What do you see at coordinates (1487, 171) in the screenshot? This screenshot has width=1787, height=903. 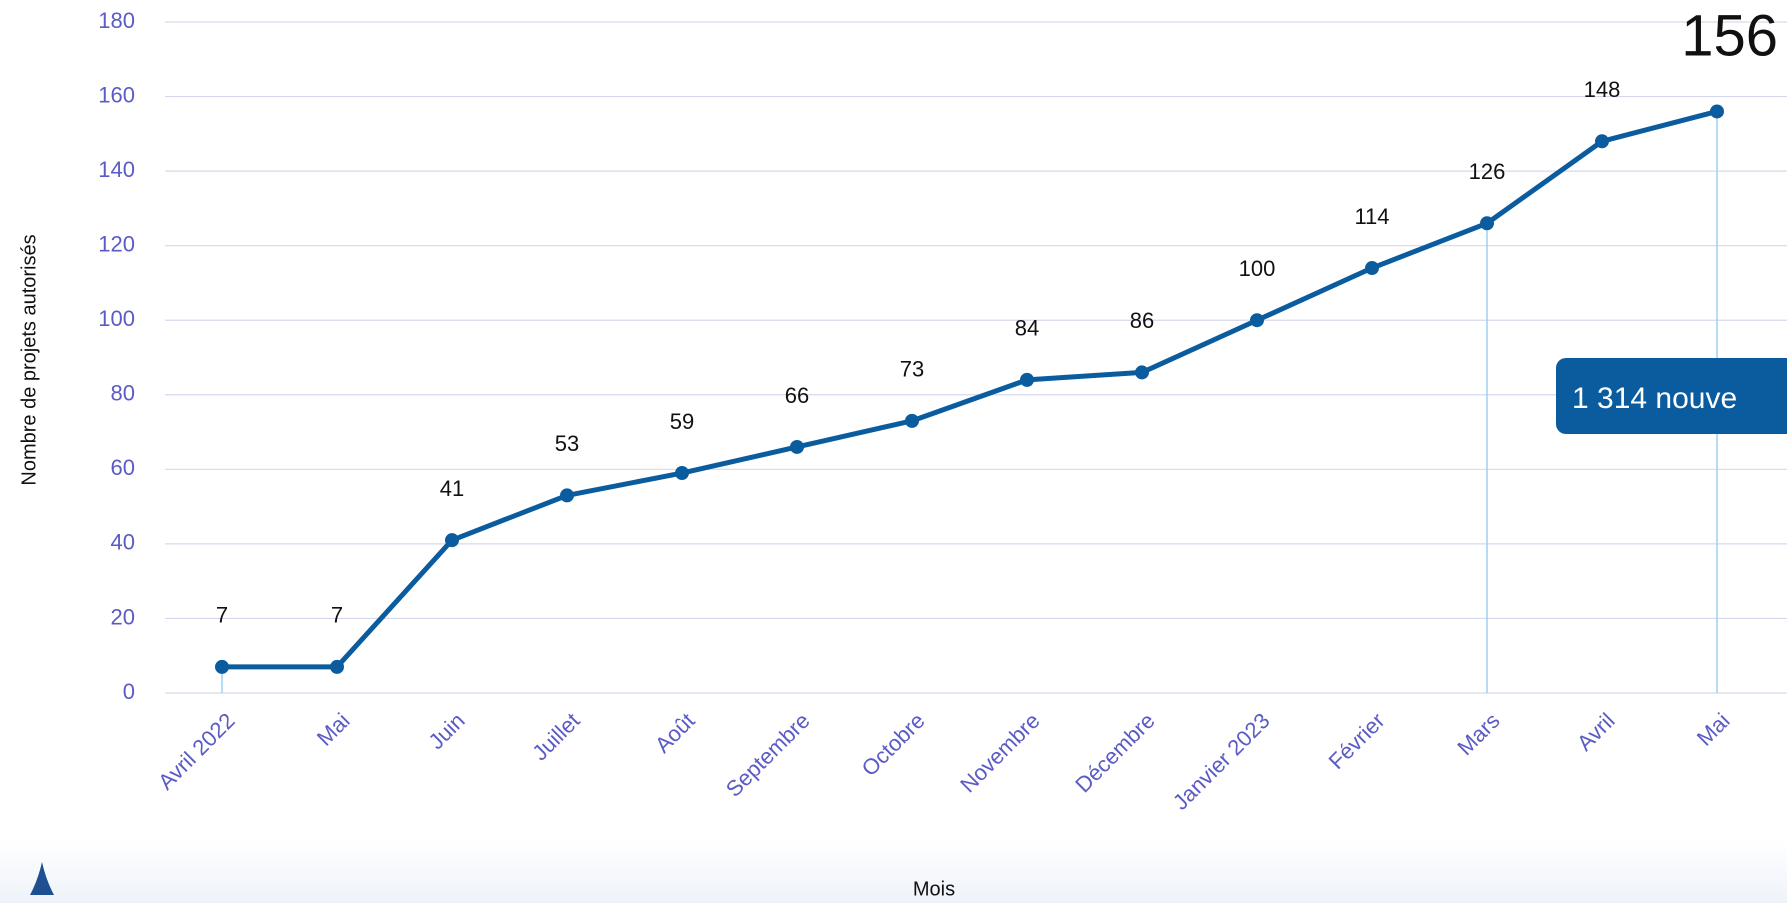 I see `value-label: 126` at bounding box center [1487, 171].